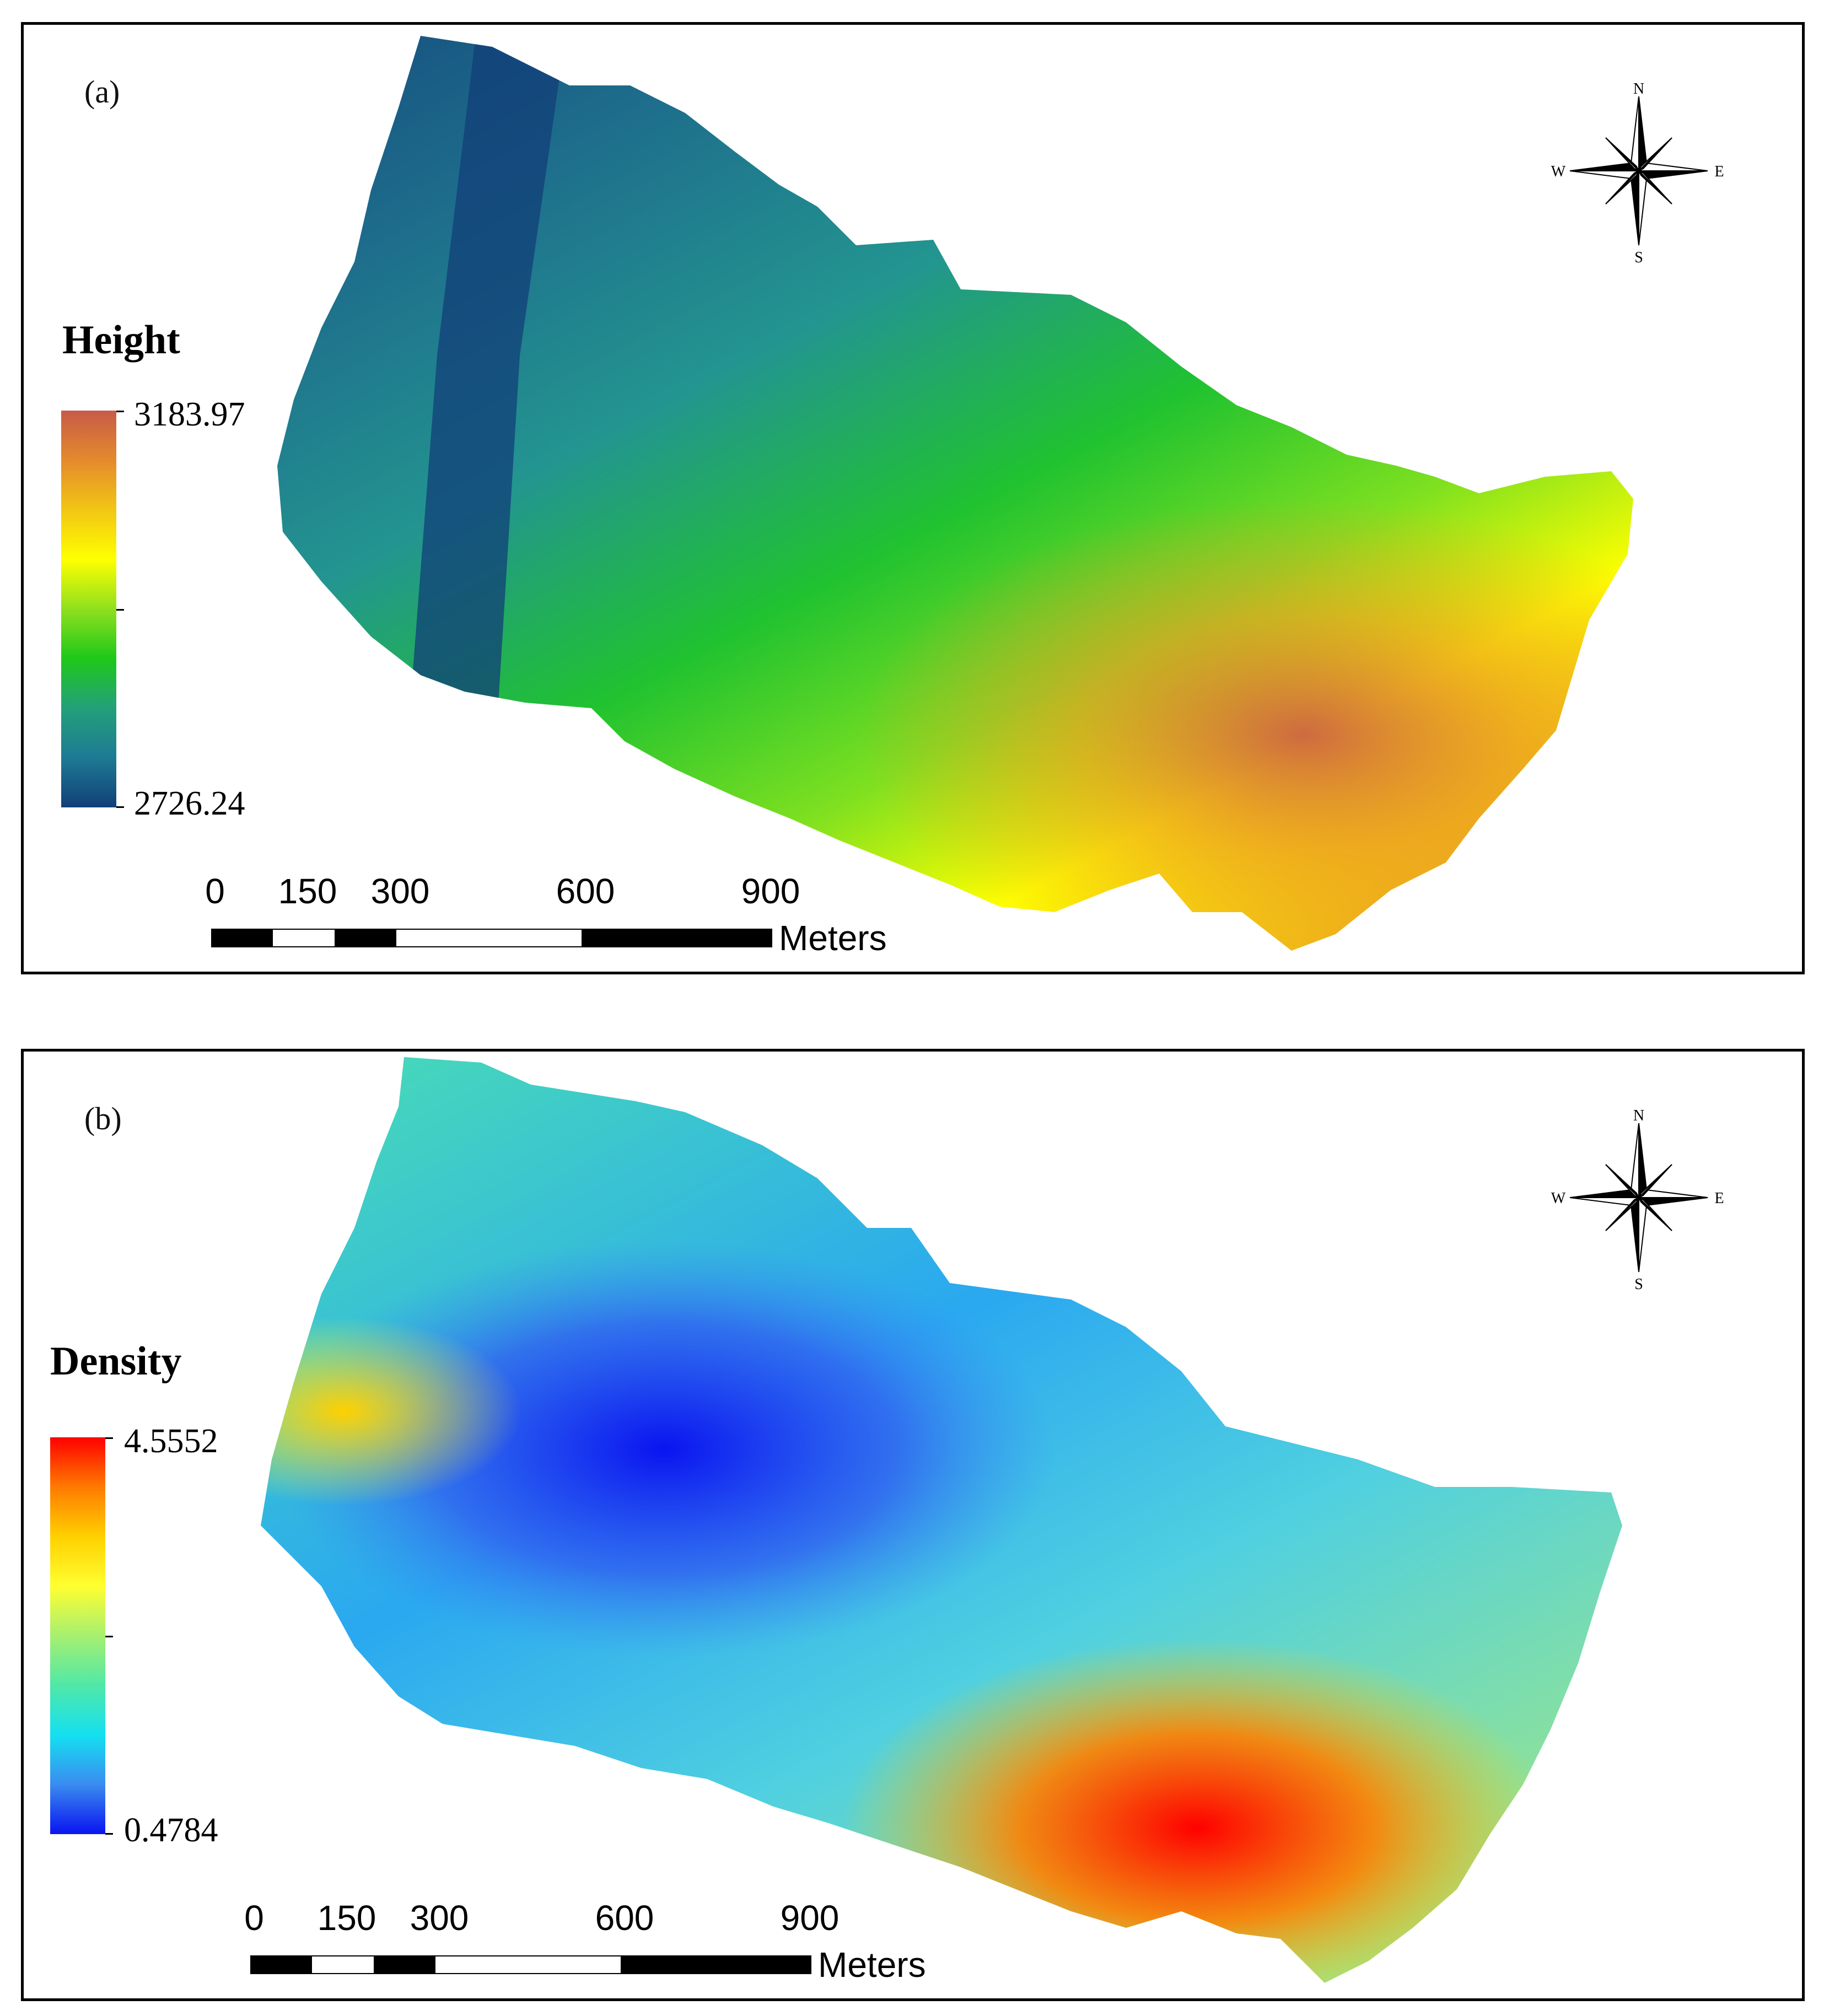 The height and width of the screenshot is (2016, 1824). I want to click on legend-title: Density, so click(116, 1361).